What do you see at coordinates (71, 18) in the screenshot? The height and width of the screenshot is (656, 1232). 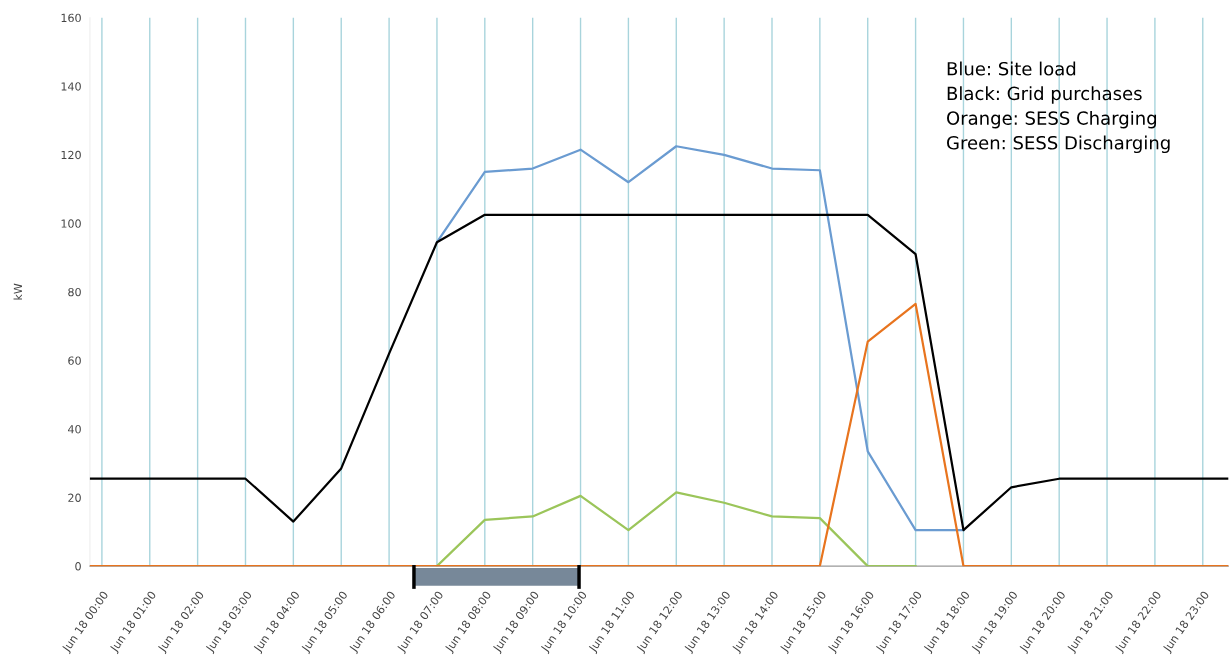 I see `y-tick-label: 160` at bounding box center [71, 18].